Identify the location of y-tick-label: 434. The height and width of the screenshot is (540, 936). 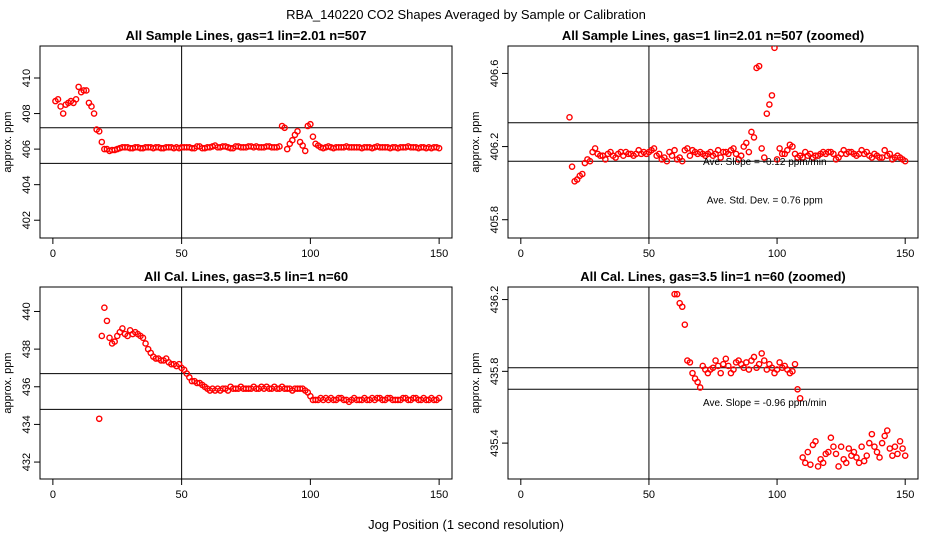
(27, 424).